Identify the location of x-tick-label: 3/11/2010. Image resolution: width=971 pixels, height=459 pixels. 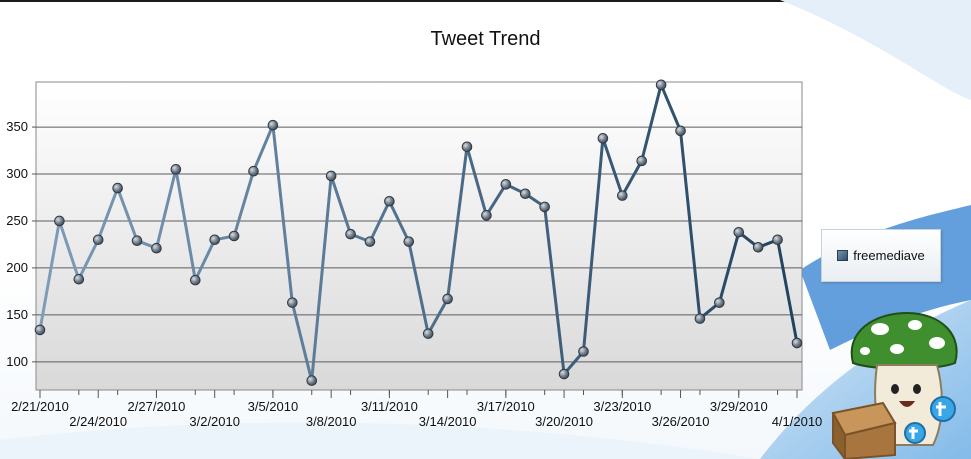
(389, 406).